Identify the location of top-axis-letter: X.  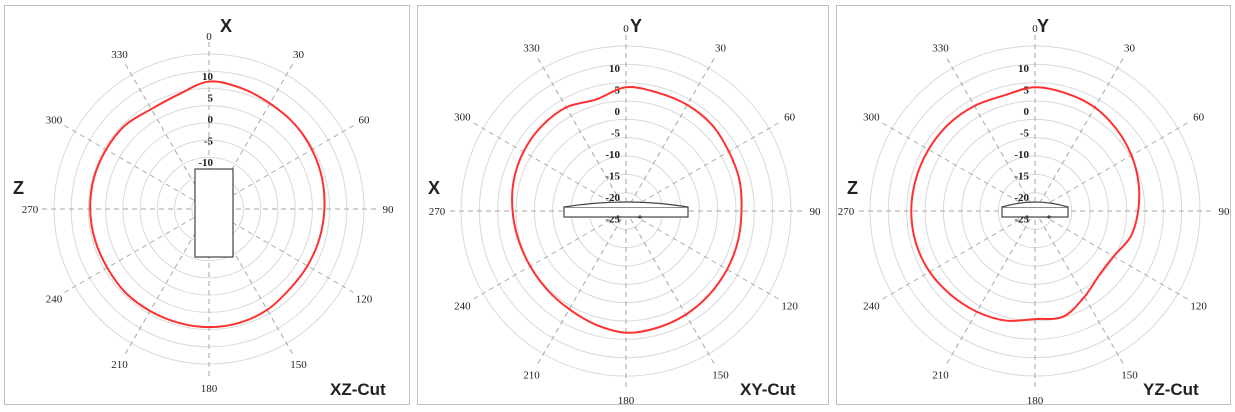
(226, 26).